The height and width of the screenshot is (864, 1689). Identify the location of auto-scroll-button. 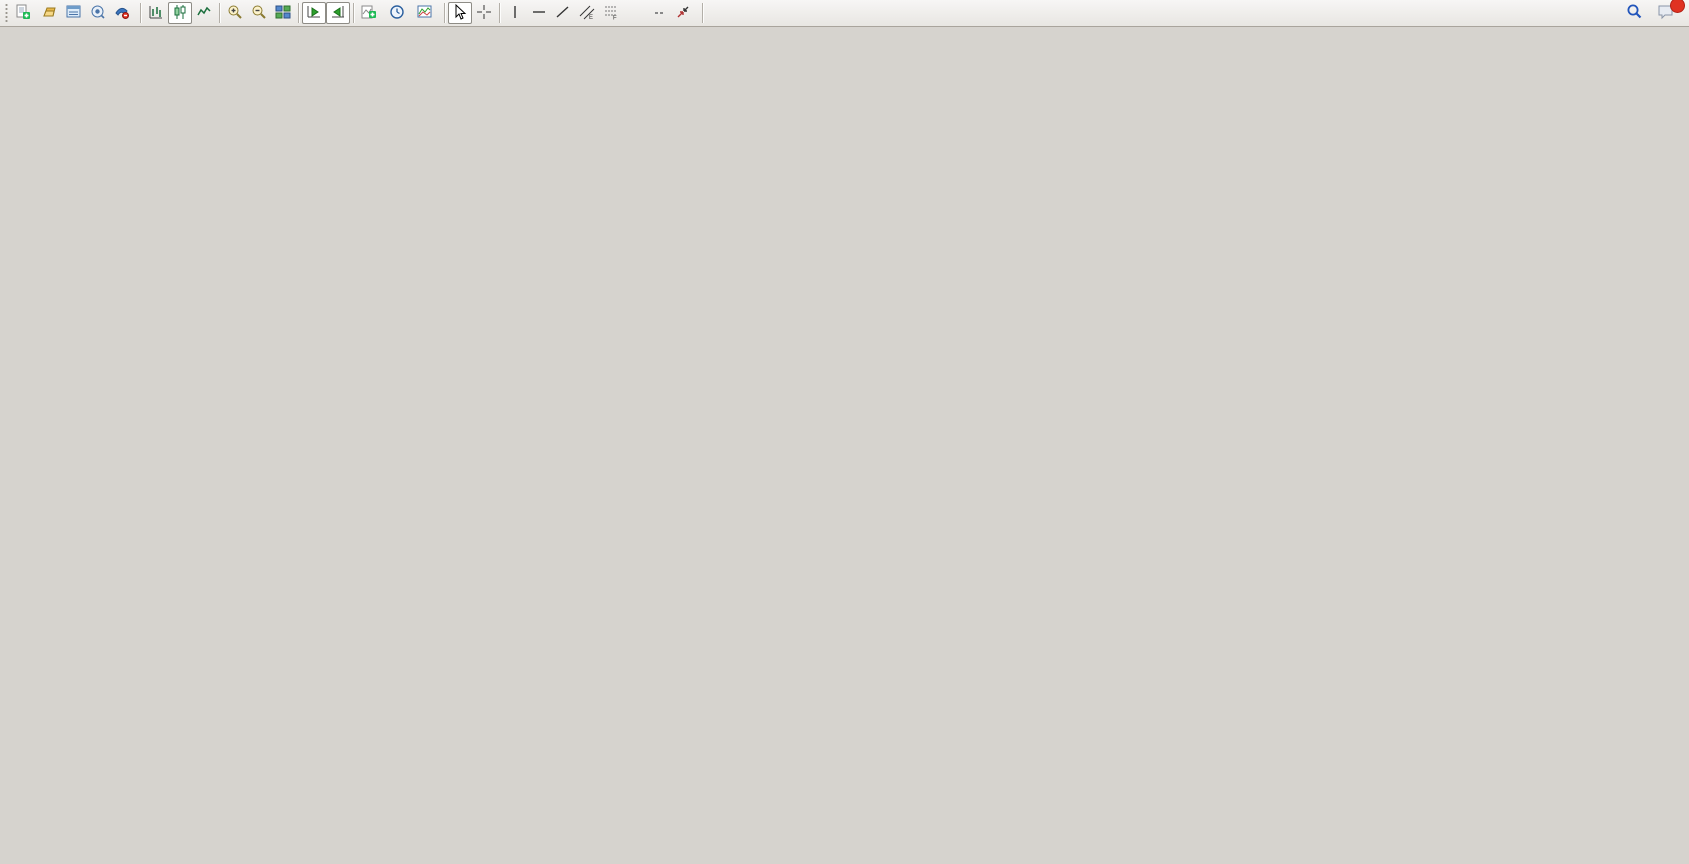
(314, 13).